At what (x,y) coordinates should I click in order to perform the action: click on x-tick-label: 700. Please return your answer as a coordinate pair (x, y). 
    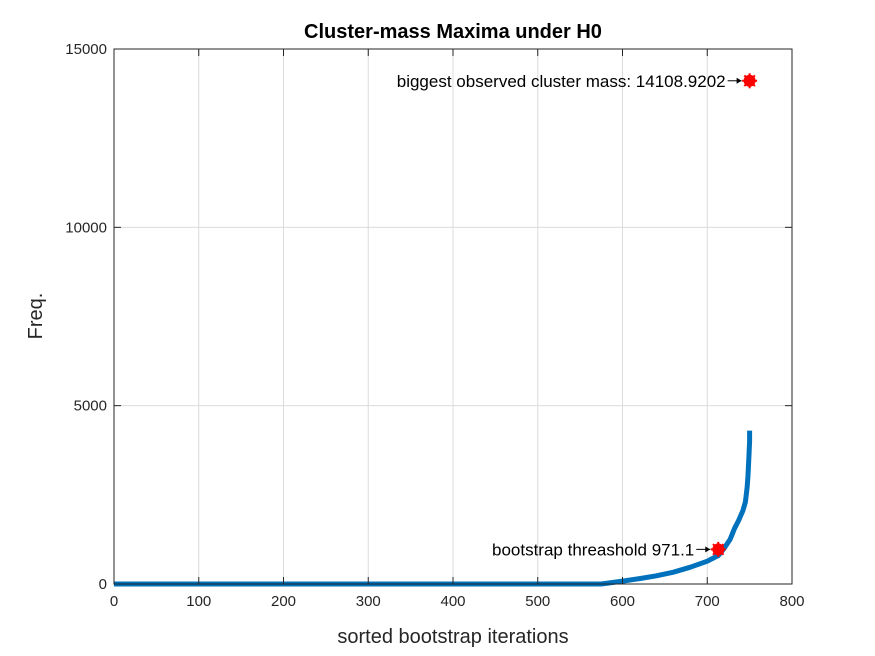
    Looking at the image, I should click on (707, 601).